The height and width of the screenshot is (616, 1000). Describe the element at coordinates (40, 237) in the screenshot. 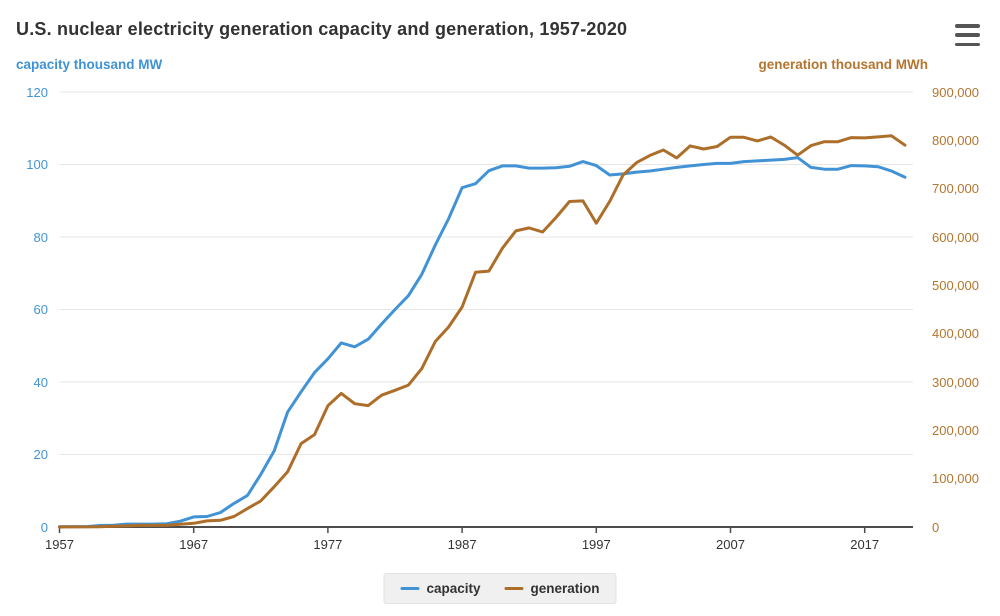

I see `y-tick-label: 80` at that location.